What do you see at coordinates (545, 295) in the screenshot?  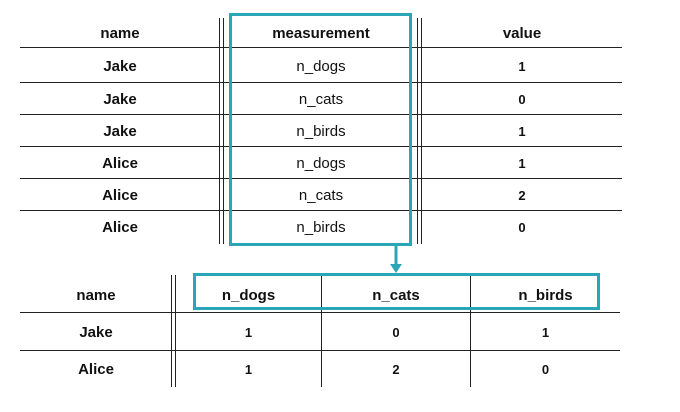 I see `wide-table-header-n-birds: n_birds` at bounding box center [545, 295].